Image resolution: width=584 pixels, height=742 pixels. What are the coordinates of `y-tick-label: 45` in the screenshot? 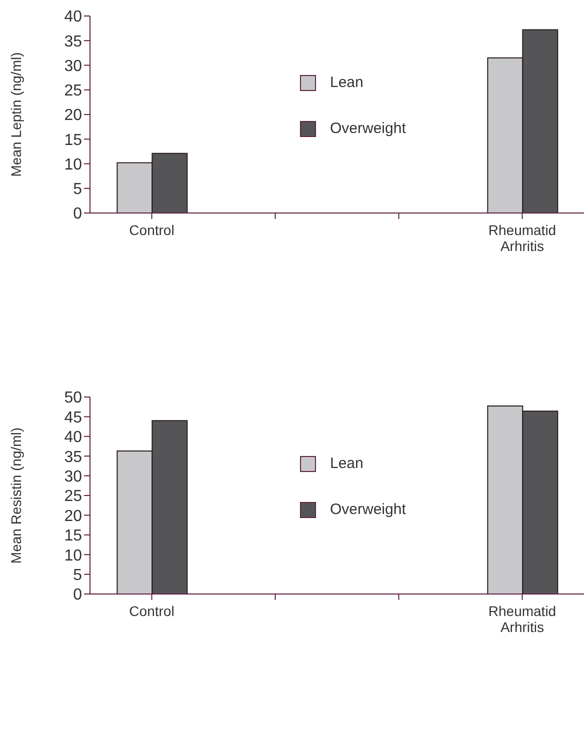 It's located at (73, 417).